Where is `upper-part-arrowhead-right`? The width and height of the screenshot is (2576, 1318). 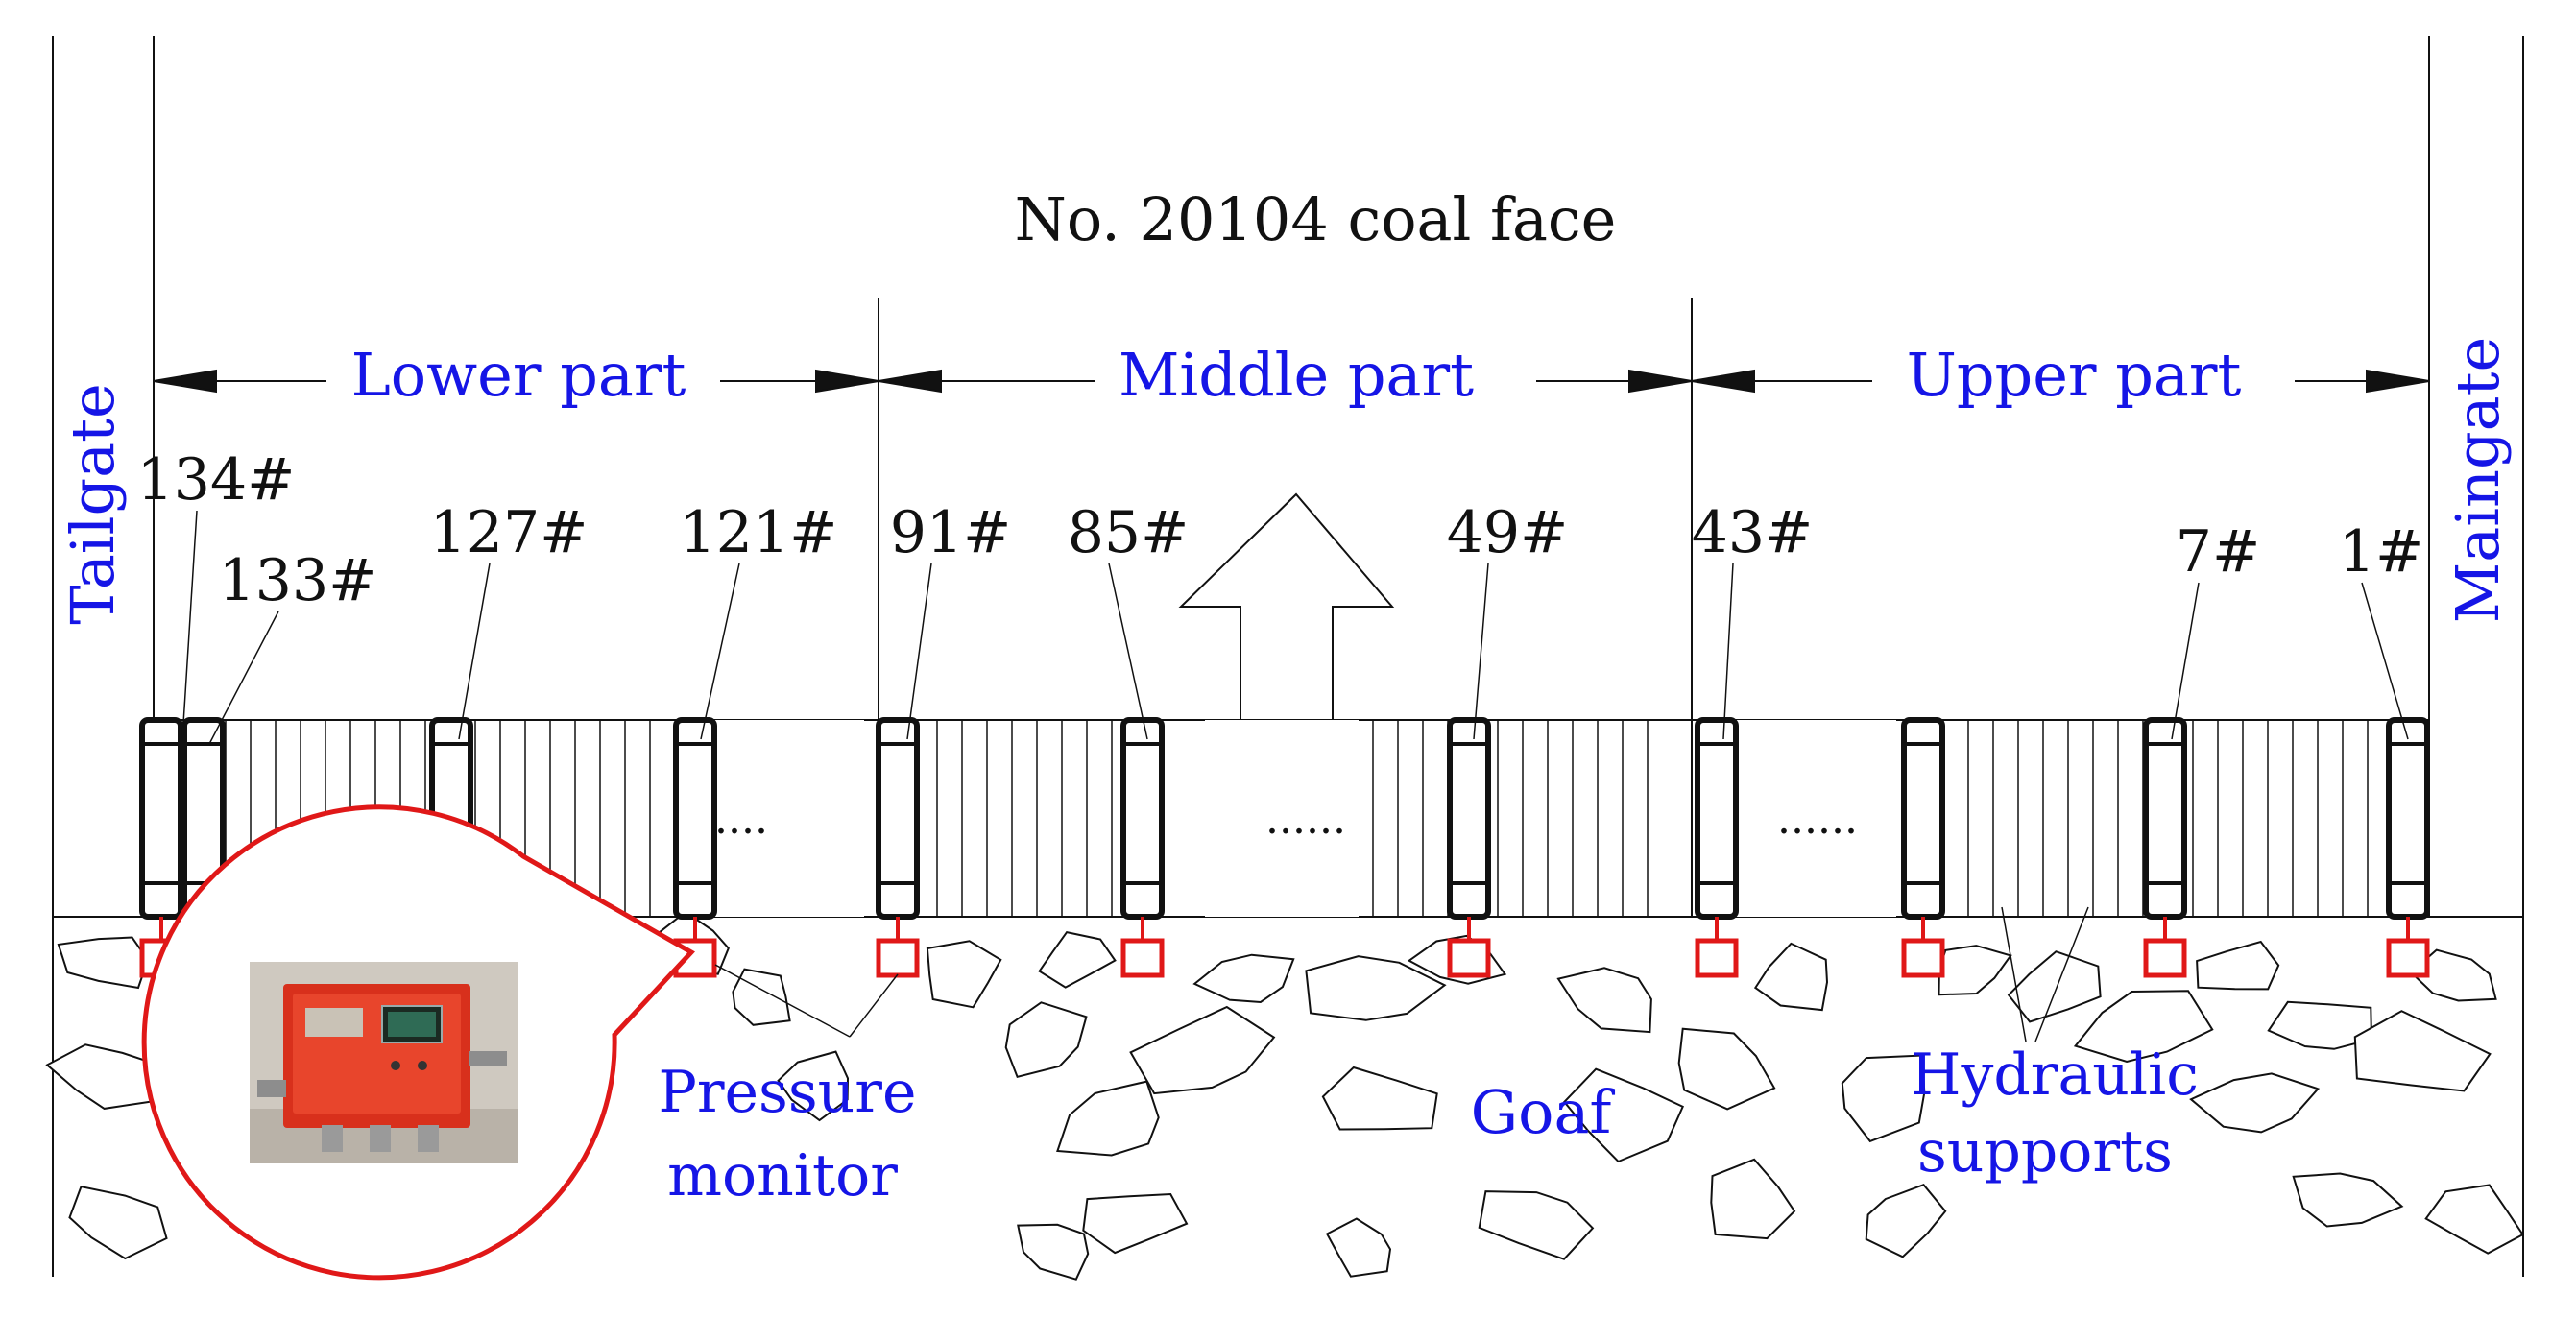
upper-part-arrowhead-right is located at coordinates (2398, 381).